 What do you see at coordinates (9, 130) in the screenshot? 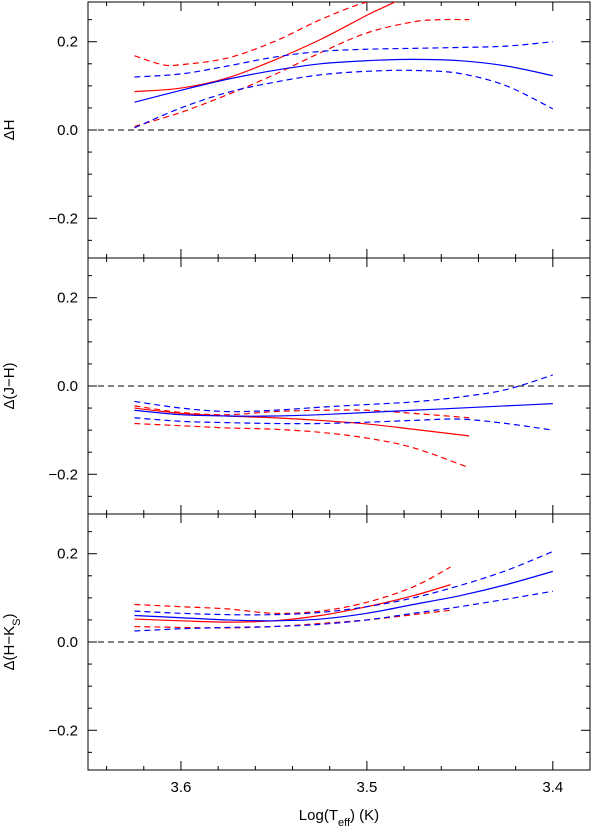
I see `y-axis-label: ΔH` at bounding box center [9, 130].